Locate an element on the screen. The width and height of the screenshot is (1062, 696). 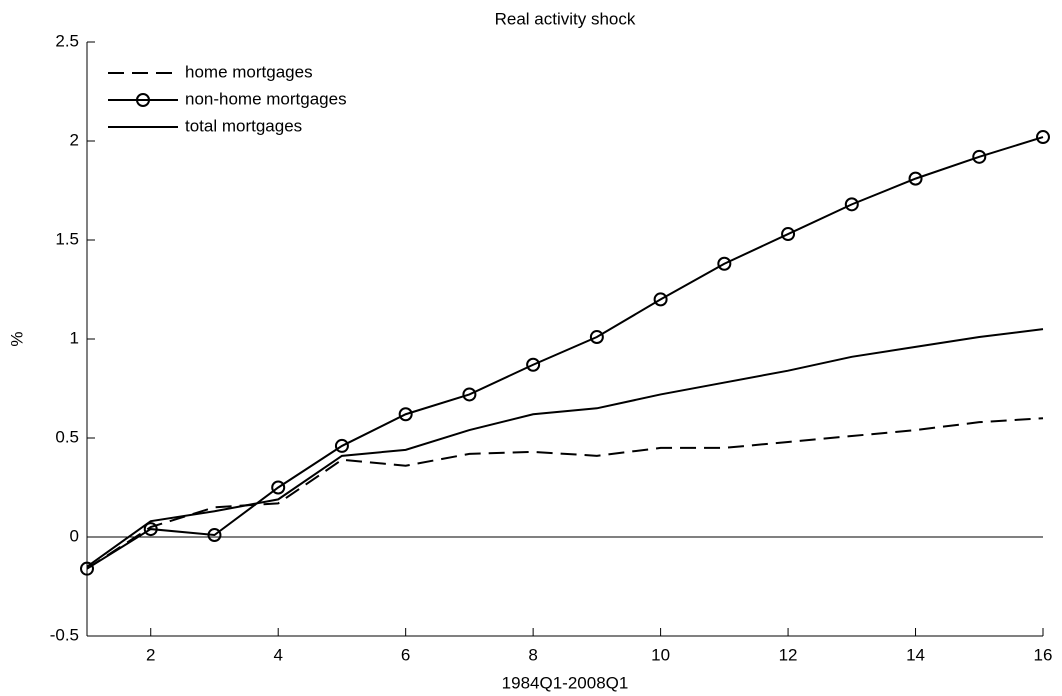
y-tick-label: 1.5 is located at coordinates (67, 238).